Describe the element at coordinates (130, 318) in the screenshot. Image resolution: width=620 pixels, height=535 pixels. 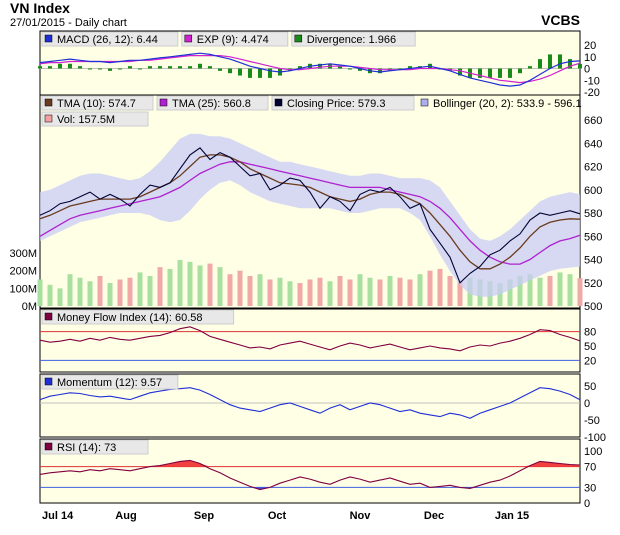
I see `mfi-legend-label: Money Flow Index (14): 60.58` at that location.